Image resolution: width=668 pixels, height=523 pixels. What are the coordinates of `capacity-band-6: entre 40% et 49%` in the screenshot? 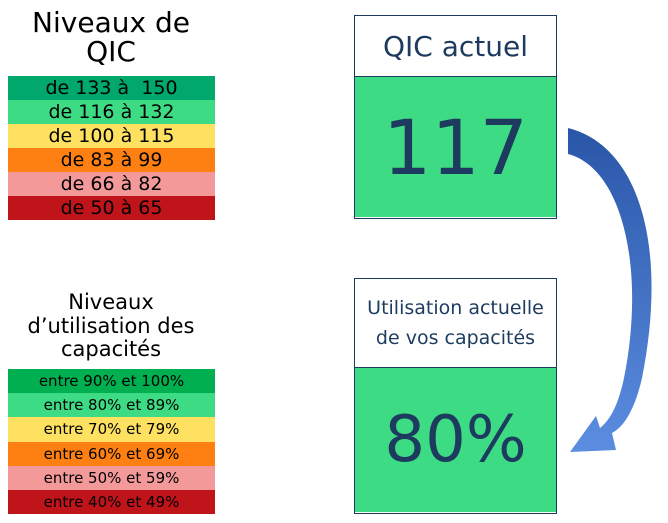 It's located at (111, 502).